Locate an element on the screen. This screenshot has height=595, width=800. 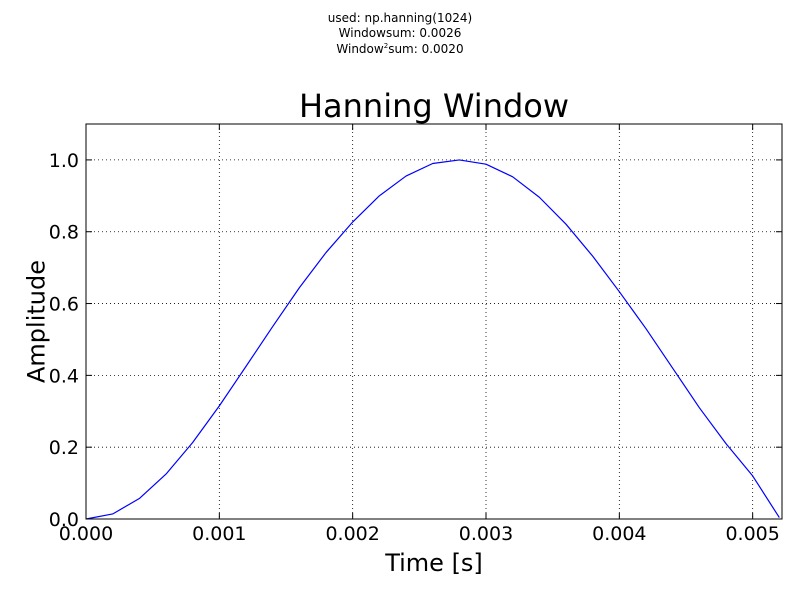
y-tick-label: 0.2 is located at coordinates (64, 448).